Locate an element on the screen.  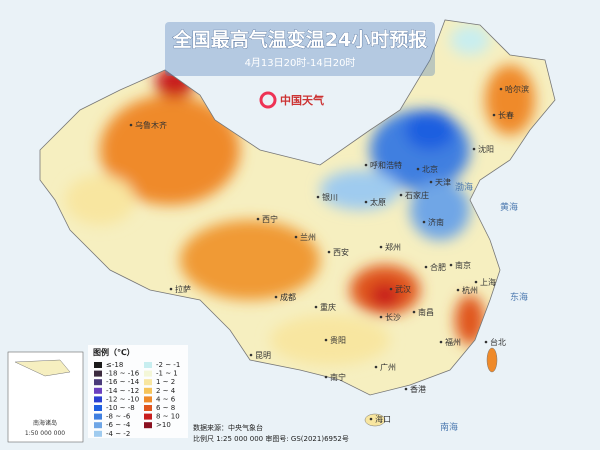
legend-label: -18 ~ -16 is located at coordinates (123, 374).